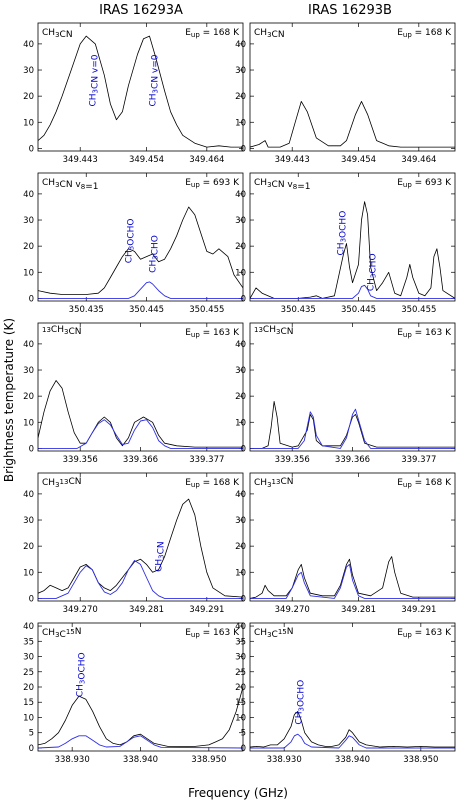 The height and width of the screenshot is (805, 471). What do you see at coordinates (140, 760) in the screenshot?
I see `x-tick-label: 338.940` at bounding box center [140, 760].